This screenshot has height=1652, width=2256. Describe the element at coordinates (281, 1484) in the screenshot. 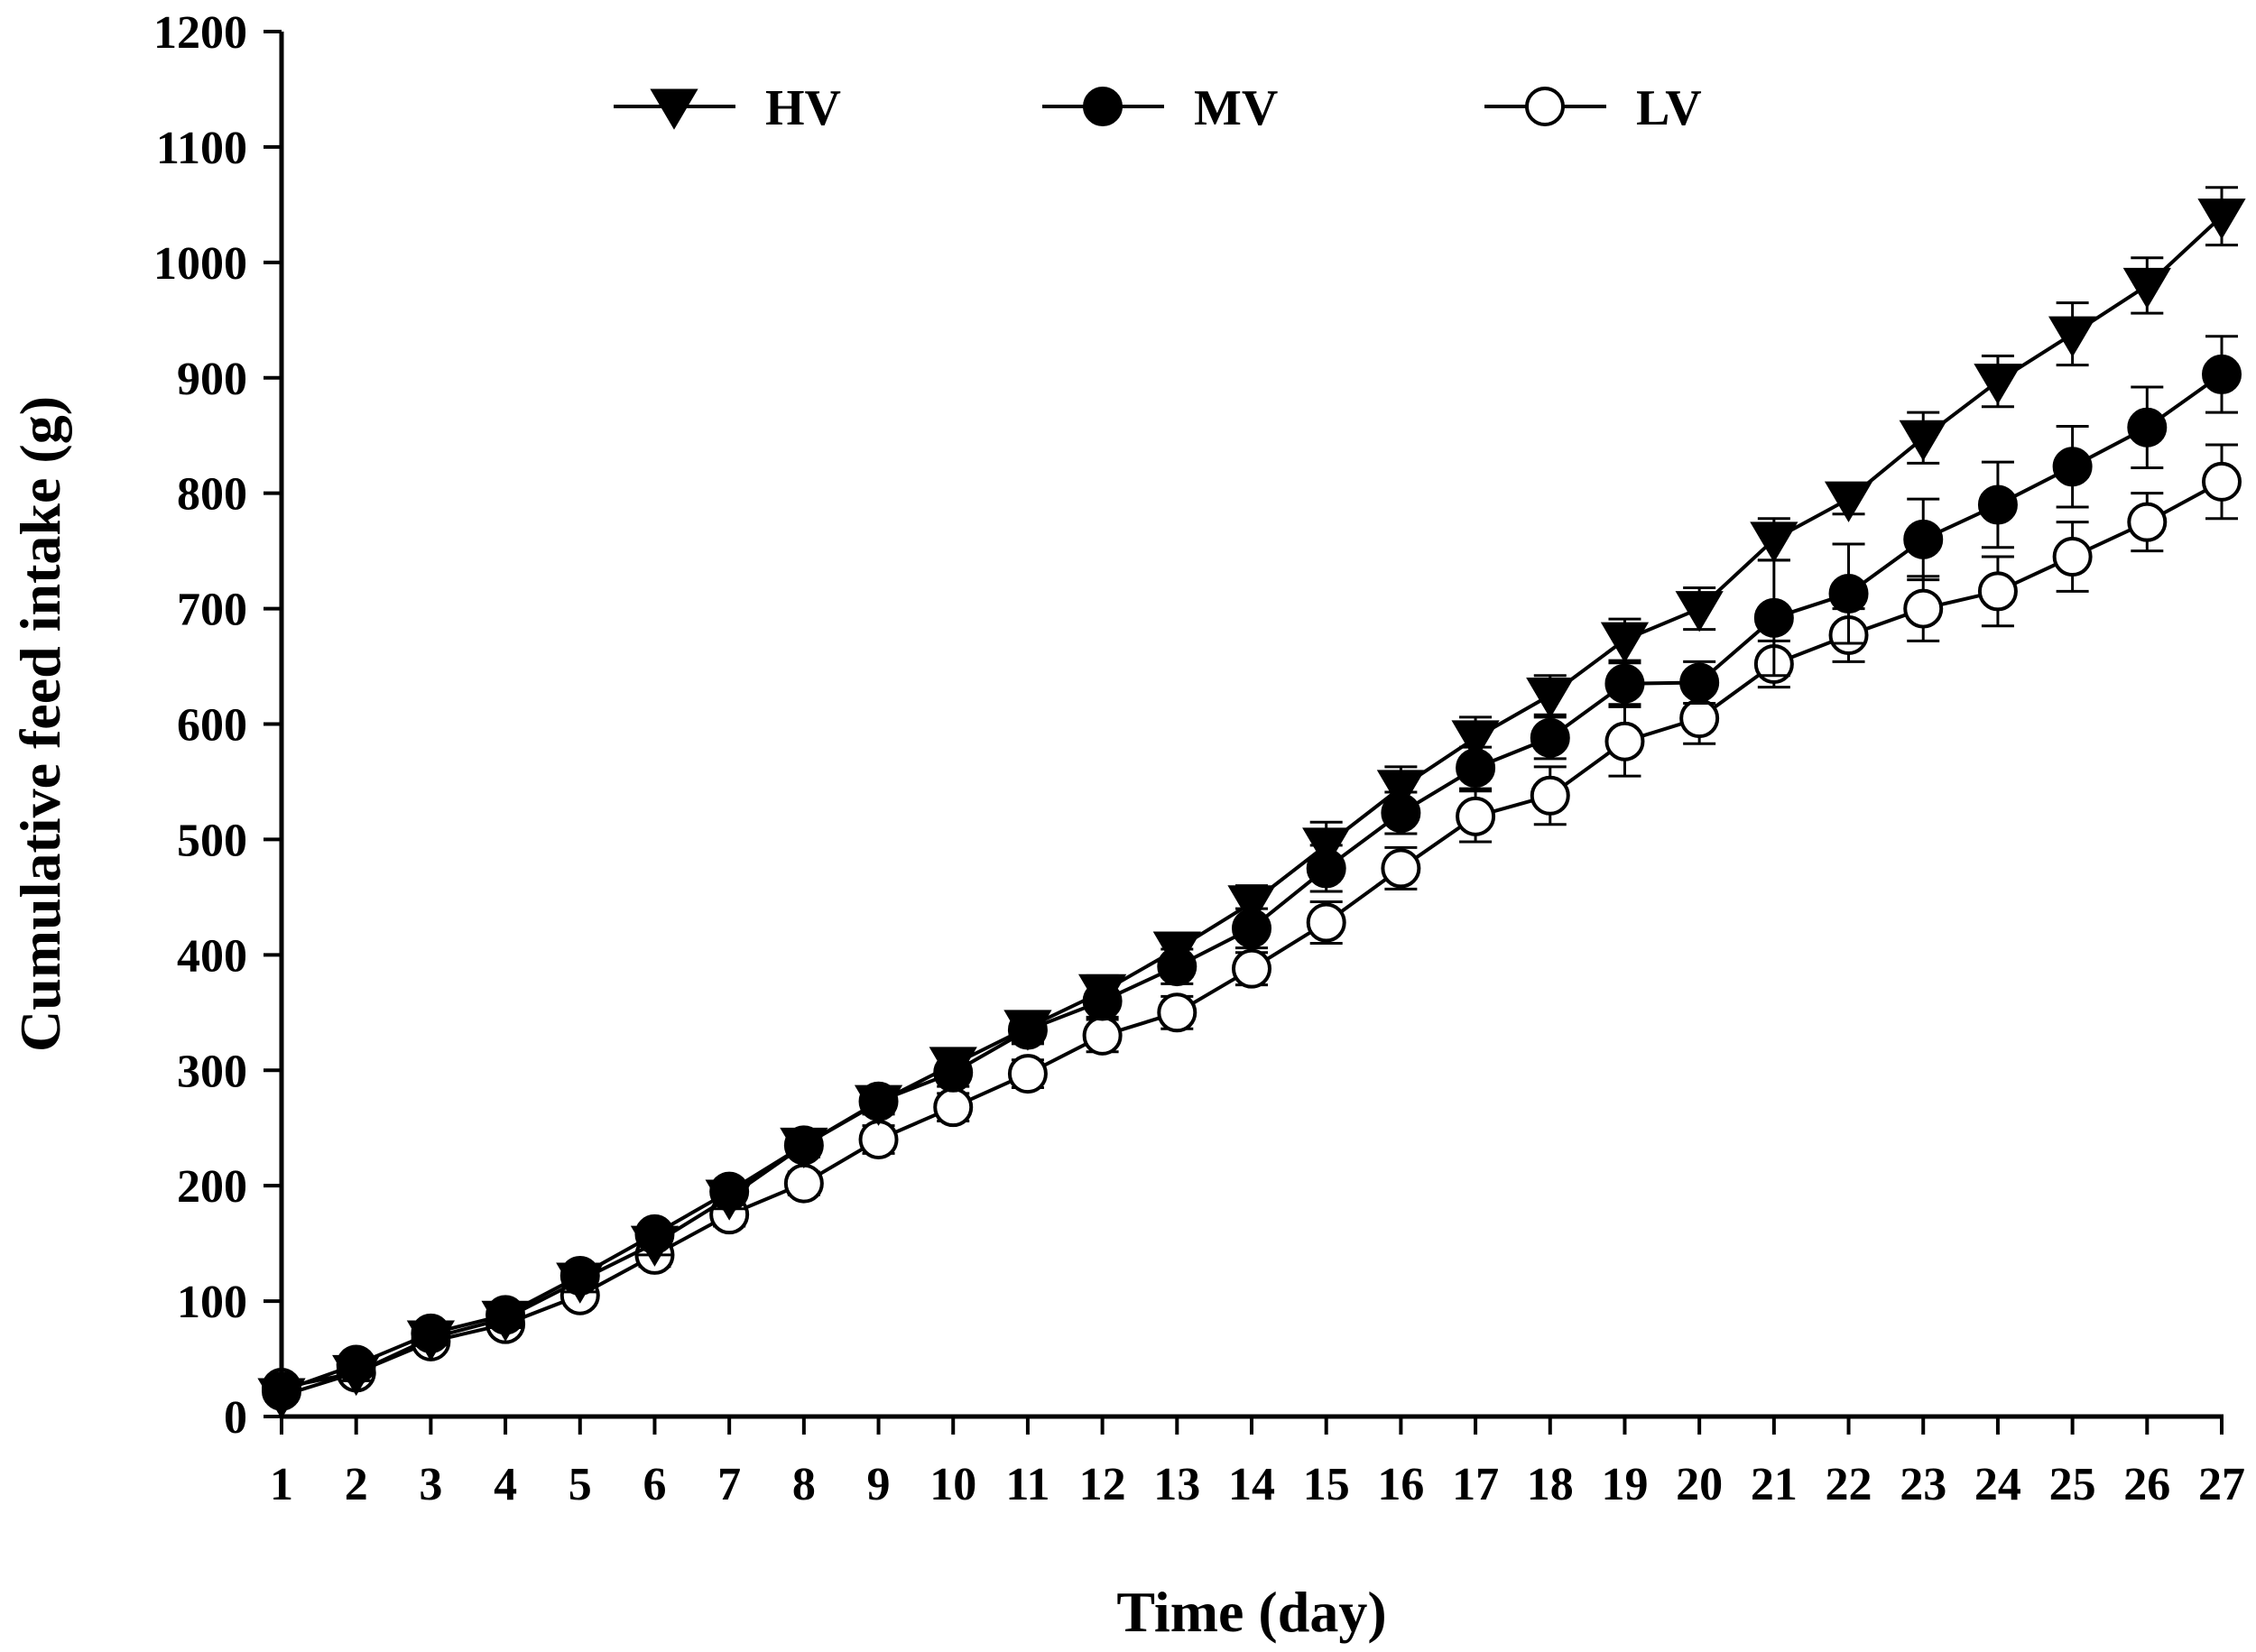

I see `x-tick-label: 1` at that location.